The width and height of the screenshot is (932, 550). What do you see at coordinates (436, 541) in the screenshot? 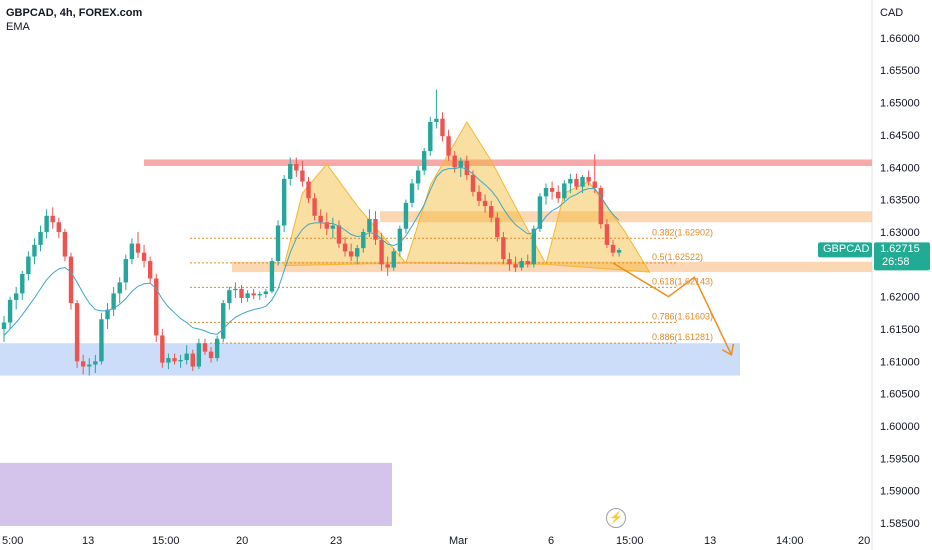
I see `x-axis: 5:00 13 15:00 20 23 Mar 6 15:00 13 14:00 20` at bounding box center [436, 541].